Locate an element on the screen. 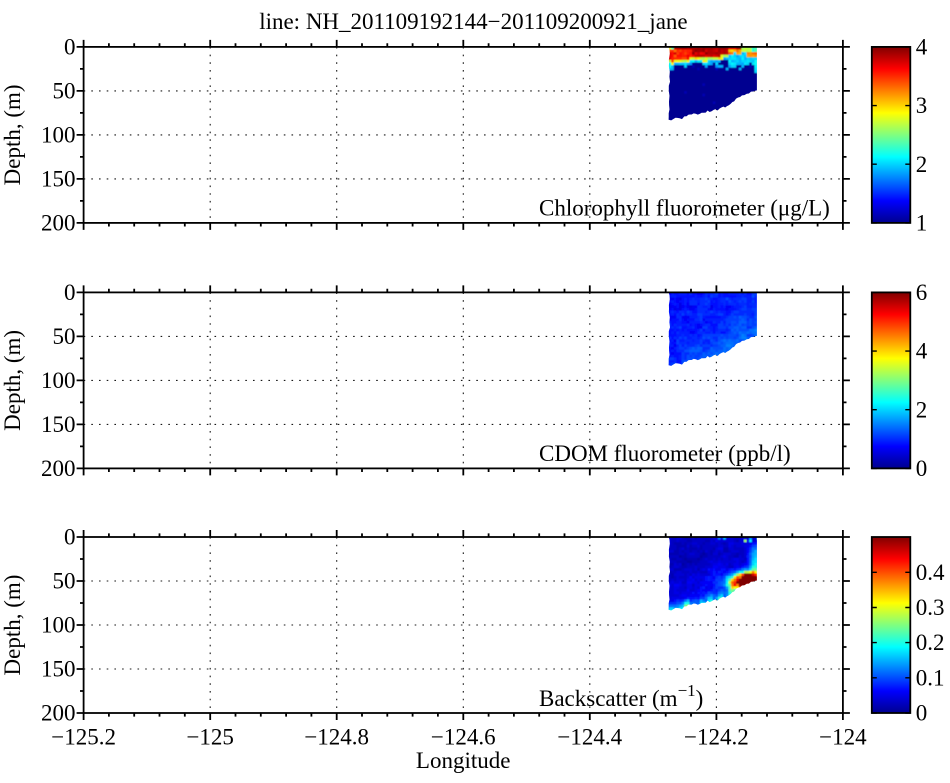 The height and width of the screenshot is (783, 950). svg-text: −124.6 is located at coordinates (463, 737).